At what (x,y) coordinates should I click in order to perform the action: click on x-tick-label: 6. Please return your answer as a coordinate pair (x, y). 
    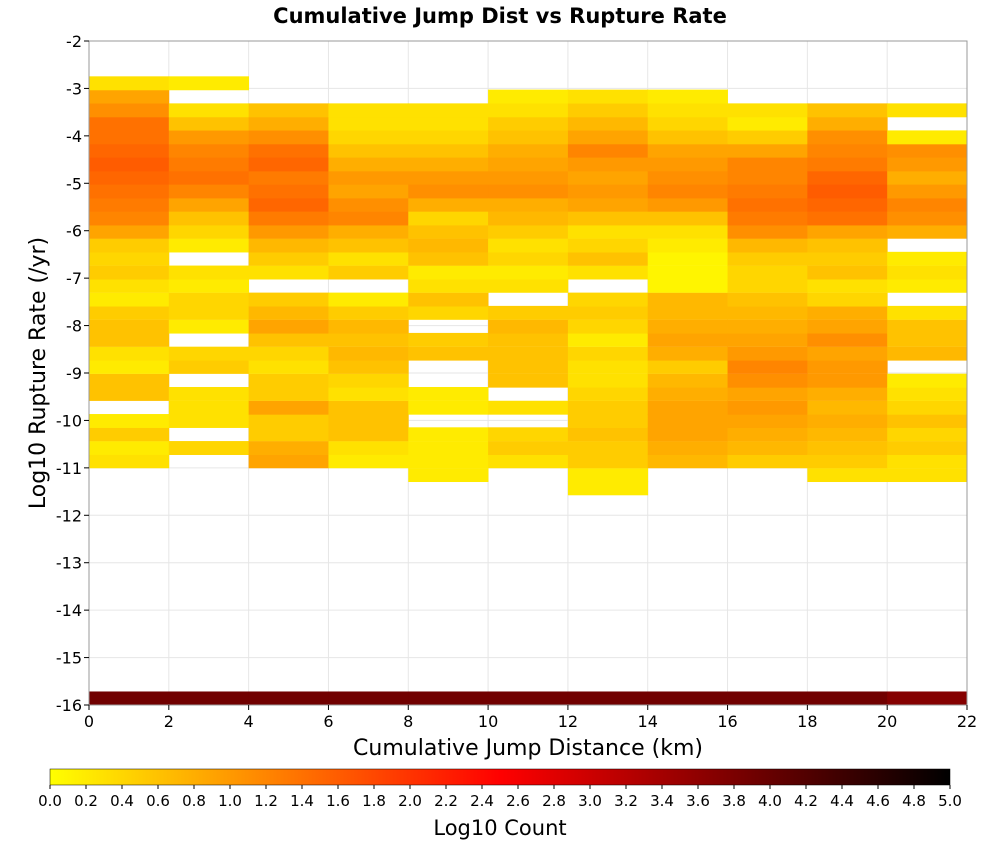
    Looking at the image, I should click on (328, 721).